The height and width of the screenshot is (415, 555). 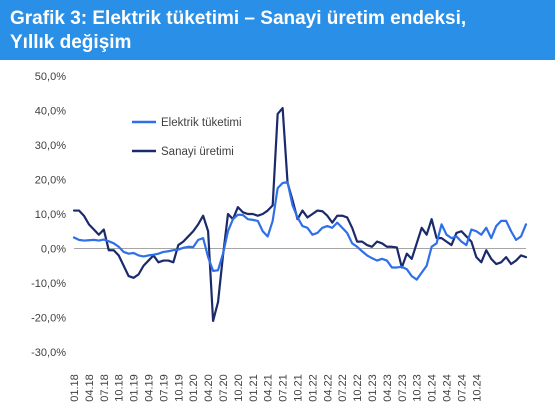 What do you see at coordinates (194, 388) in the screenshot?
I see `x-tick-label: 01.20` at bounding box center [194, 388].